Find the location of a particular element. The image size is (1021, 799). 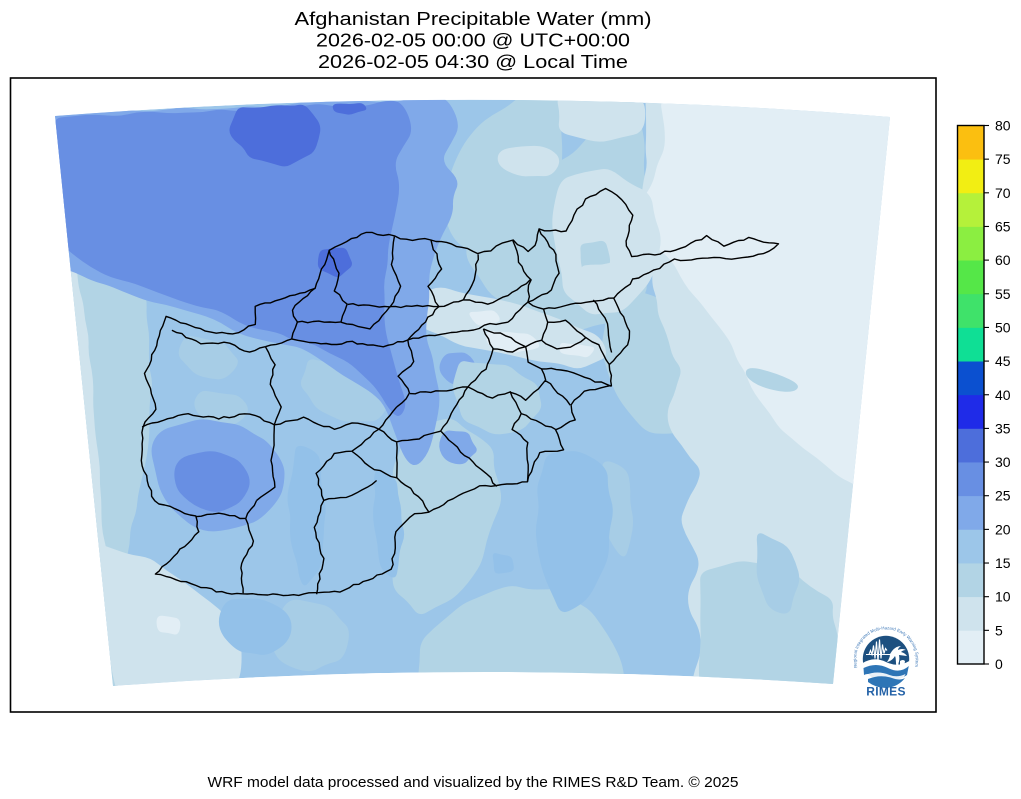

svg-text: 25 is located at coordinates (1003, 496).